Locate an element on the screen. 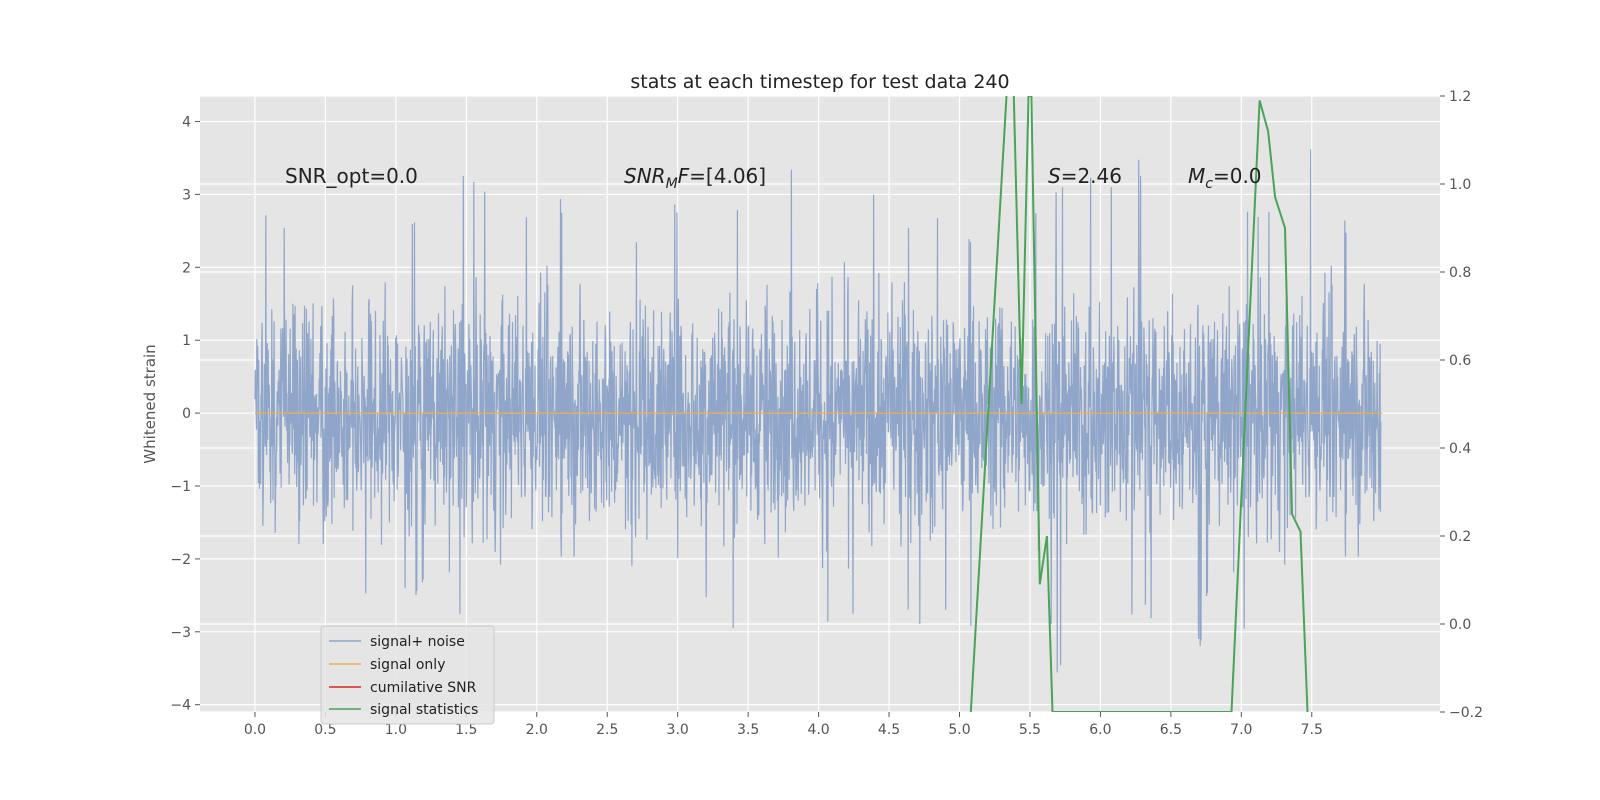 The height and width of the screenshot is (800, 1600). legend-label-cumulative-snr: cumilative SNR is located at coordinates (423, 688).